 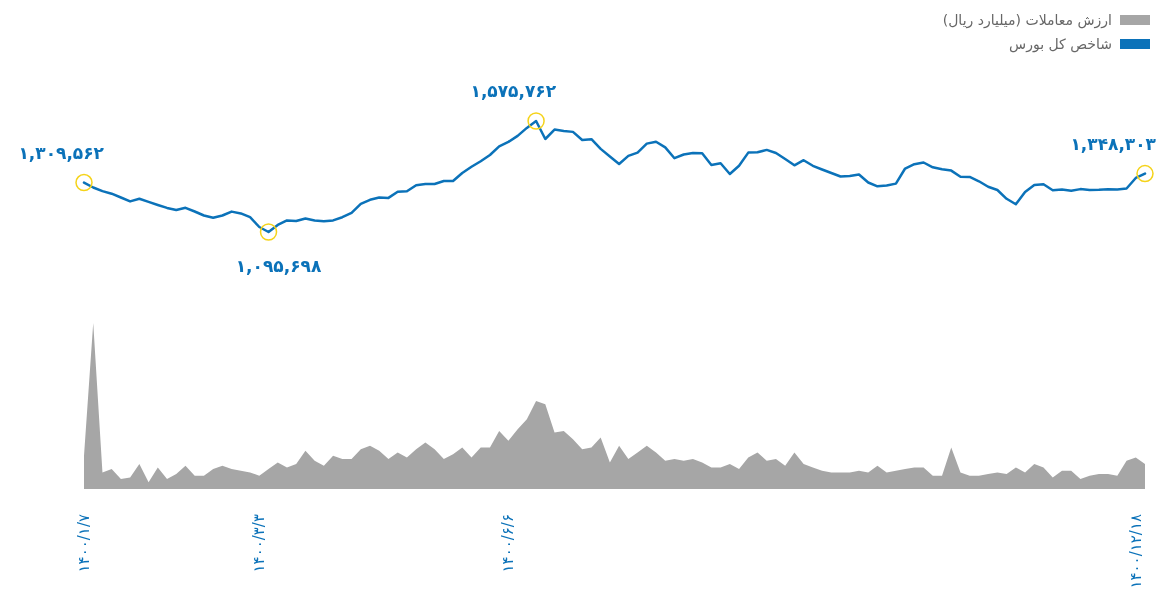 What do you see at coordinates (84, 543) in the screenshot?
I see `x-tick-label: ۱۴۰۰/۱/۷` at bounding box center [84, 543].